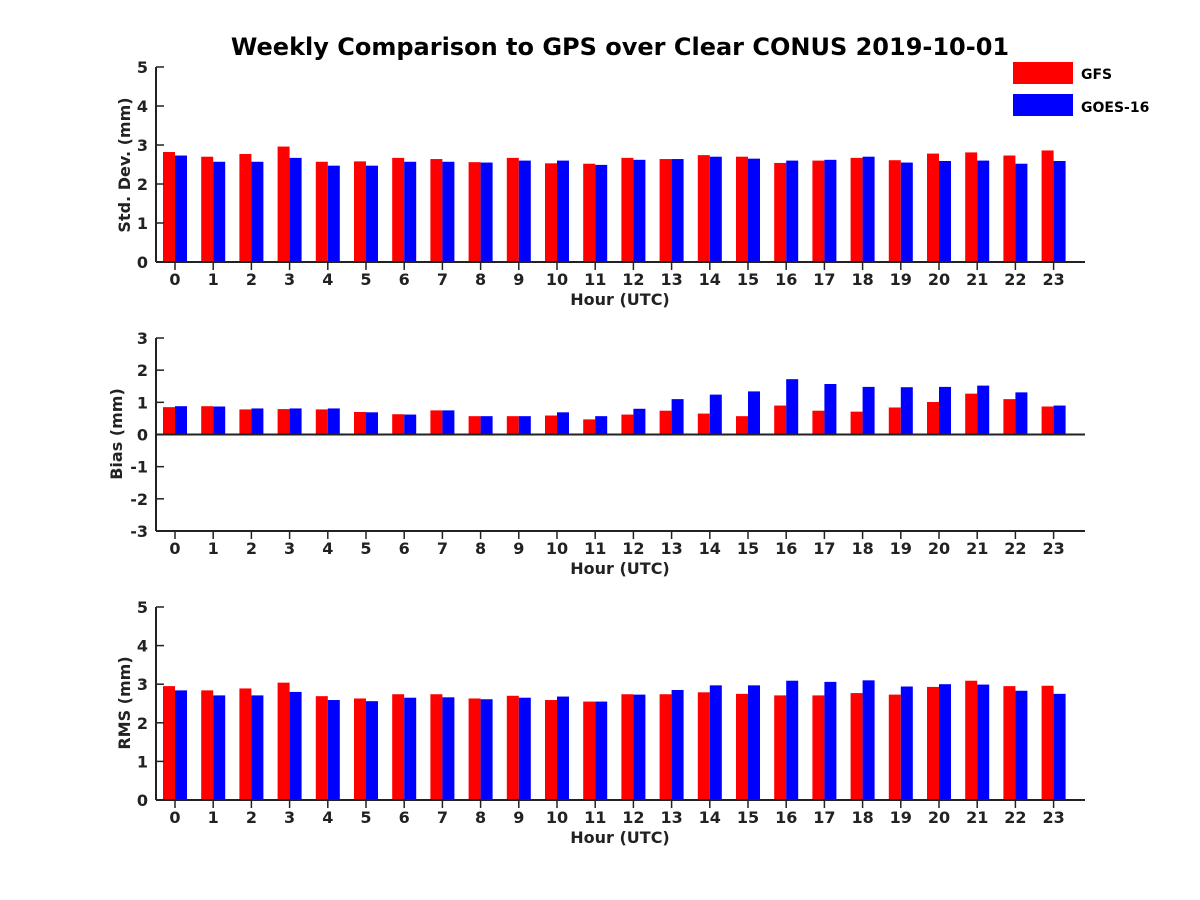  I want to click on legend-label-goes16: GOES-16, so click(1115, 108).